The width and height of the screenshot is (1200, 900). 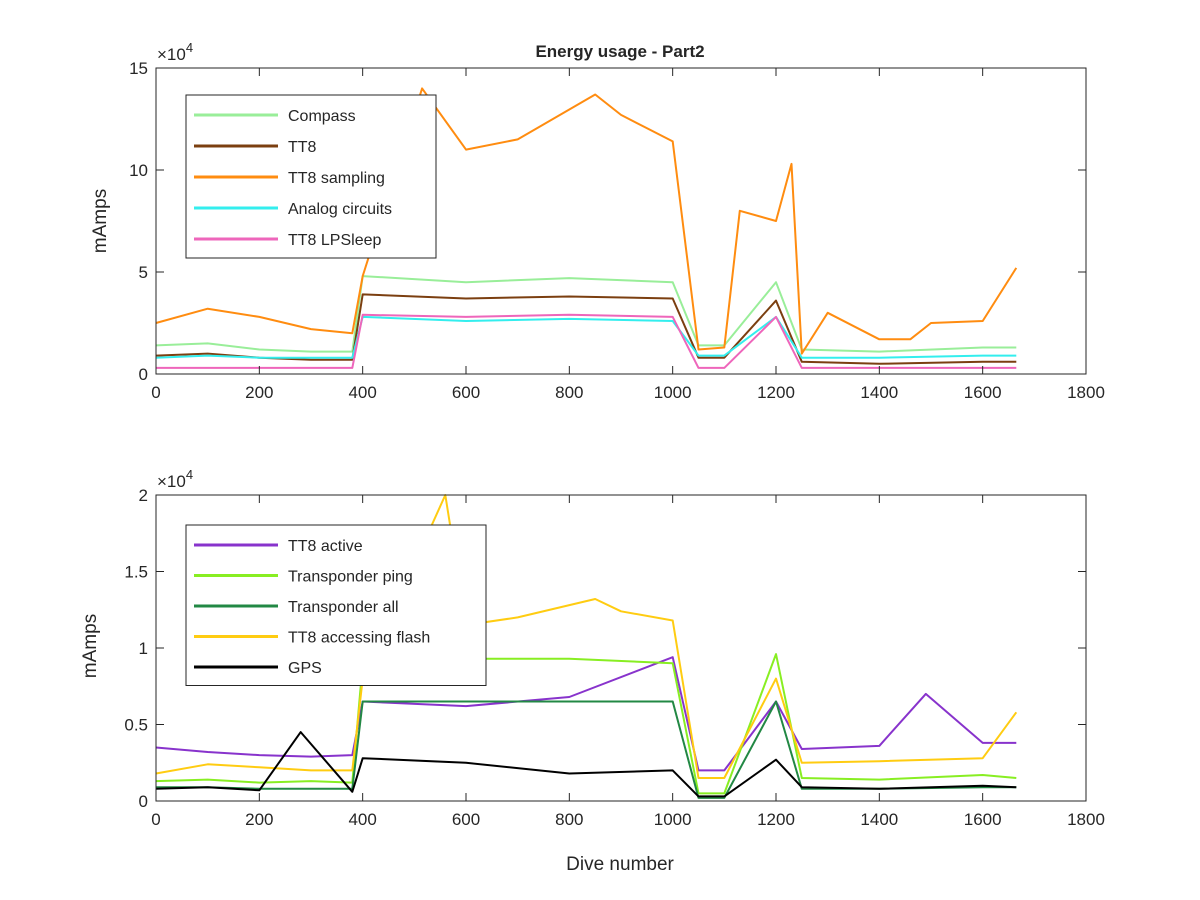 I want to click on legend-item: Transponder ping, so click(x=303, y=577).